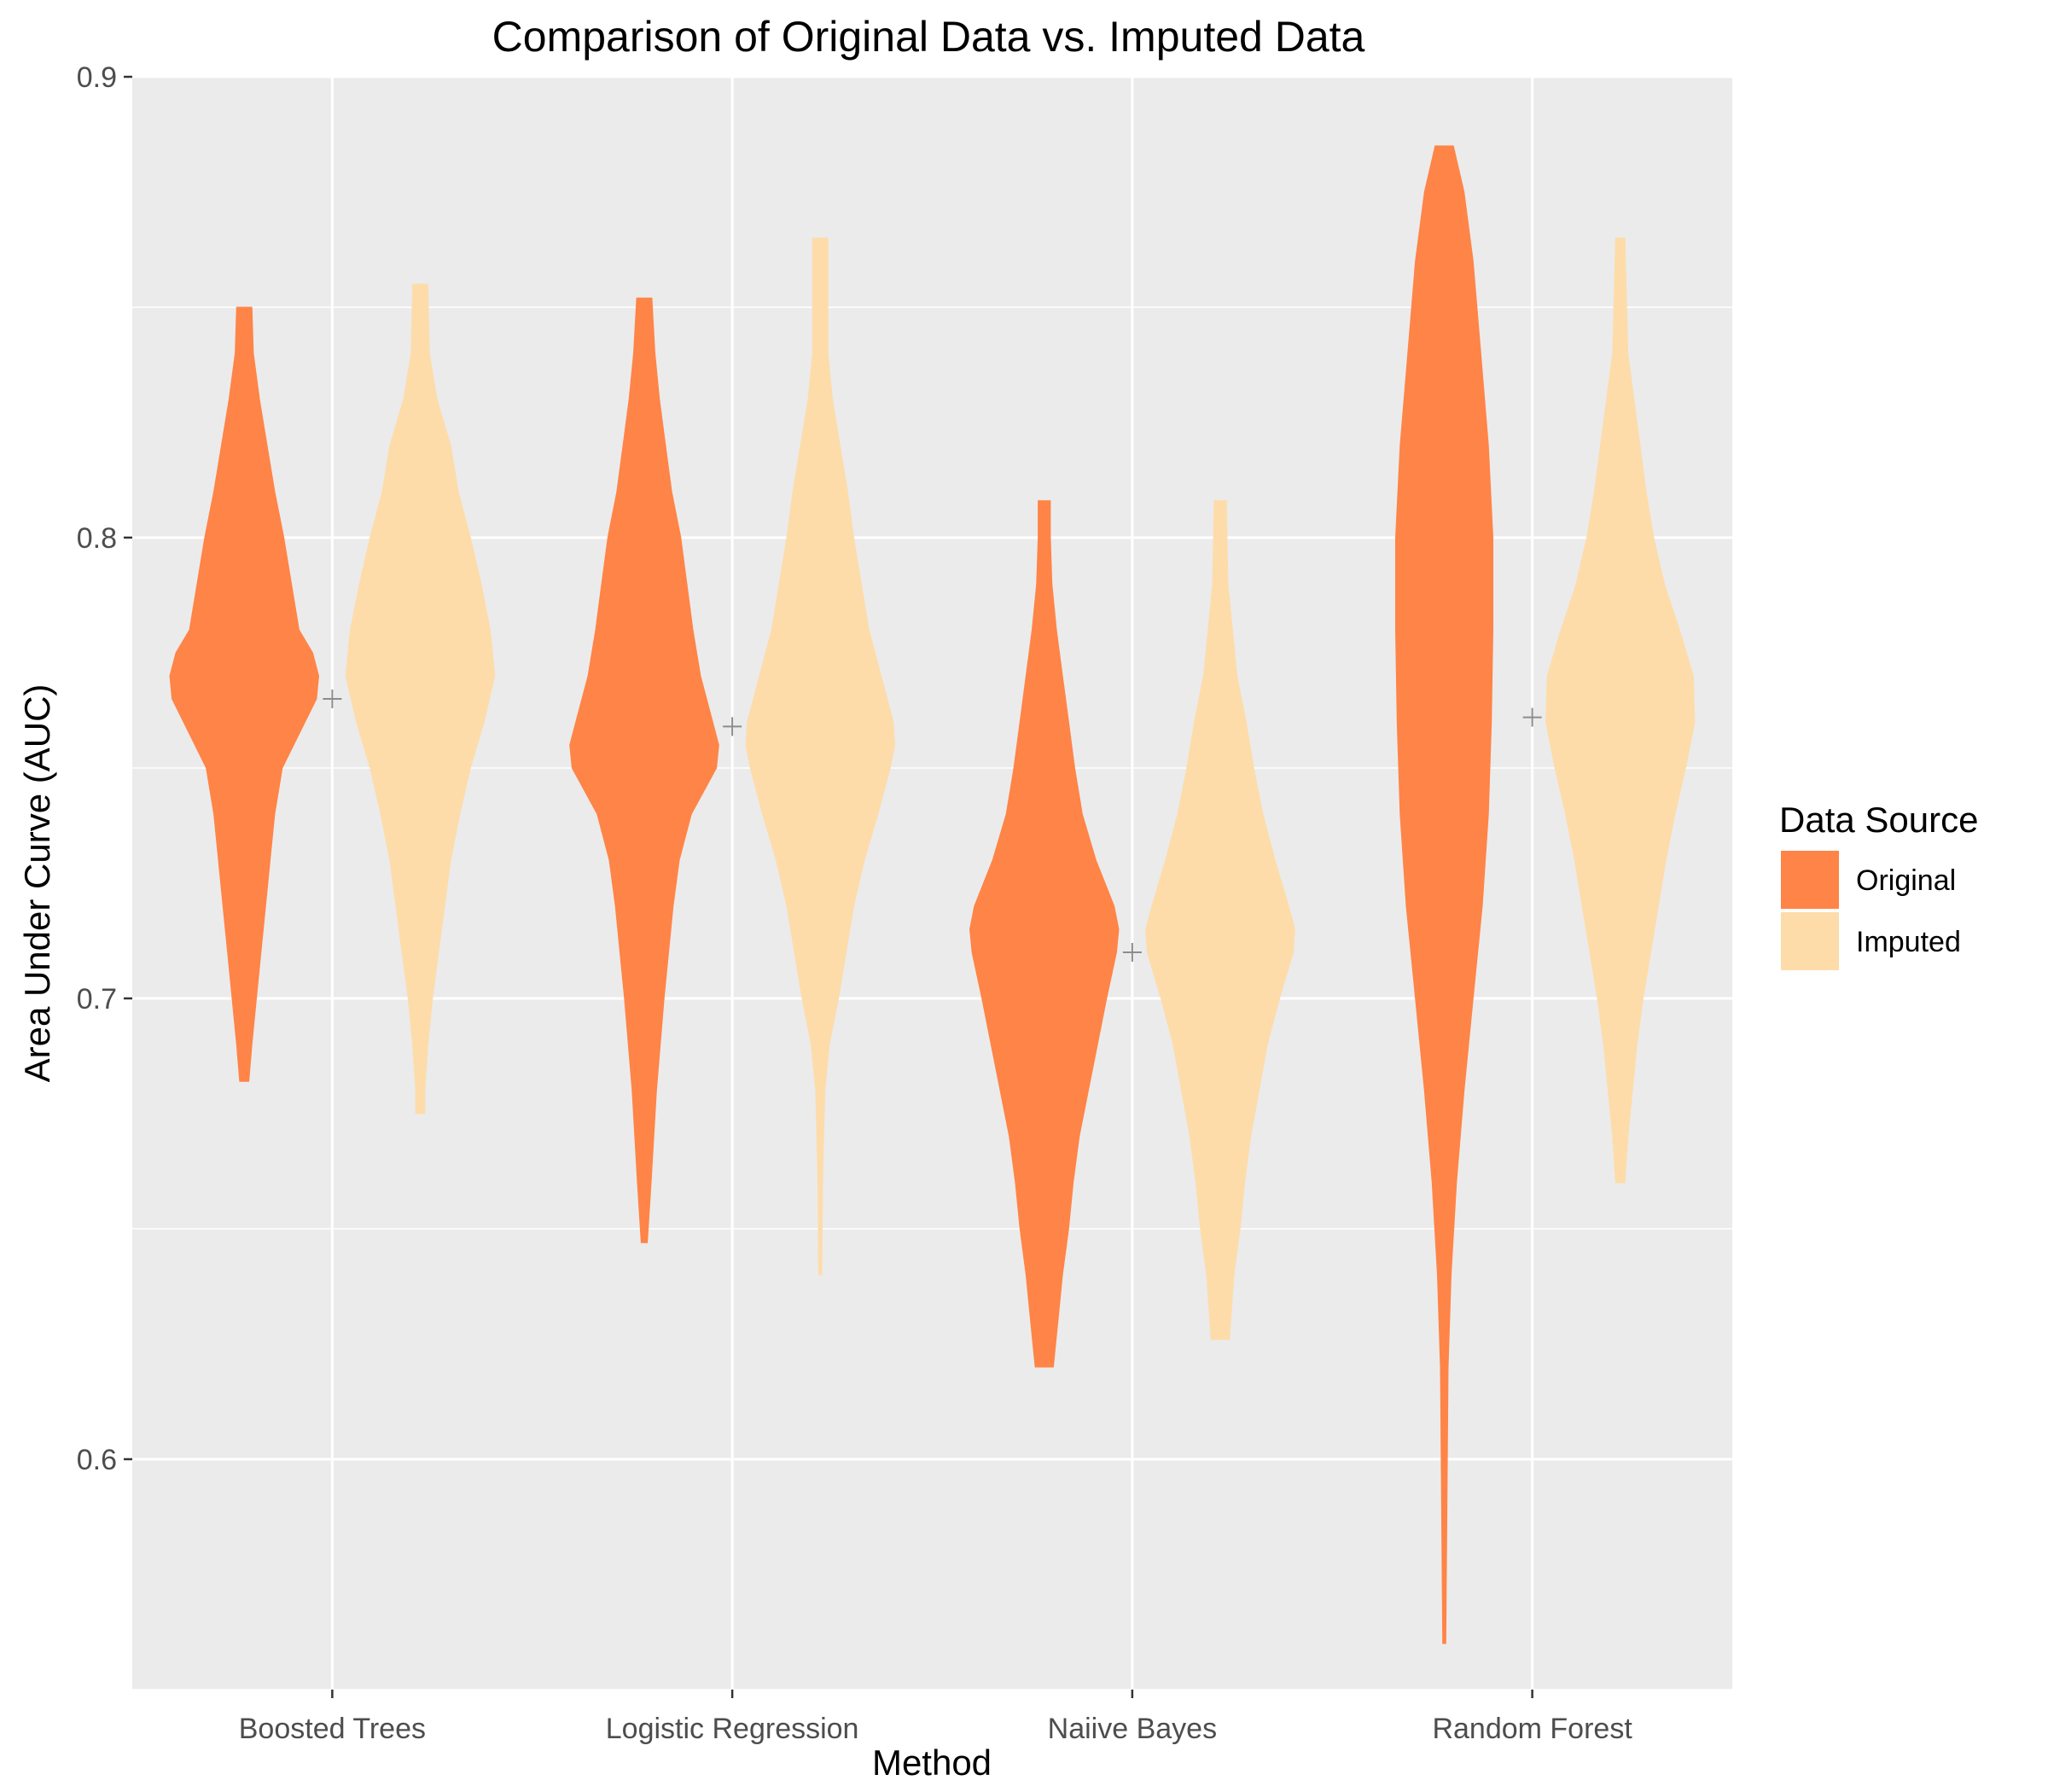  What do you see at coordinates (104, 768) in the screenshot?
I see `y-axis: 0.6 0.7 0.8 0.9` at bounding box center [104, 768].